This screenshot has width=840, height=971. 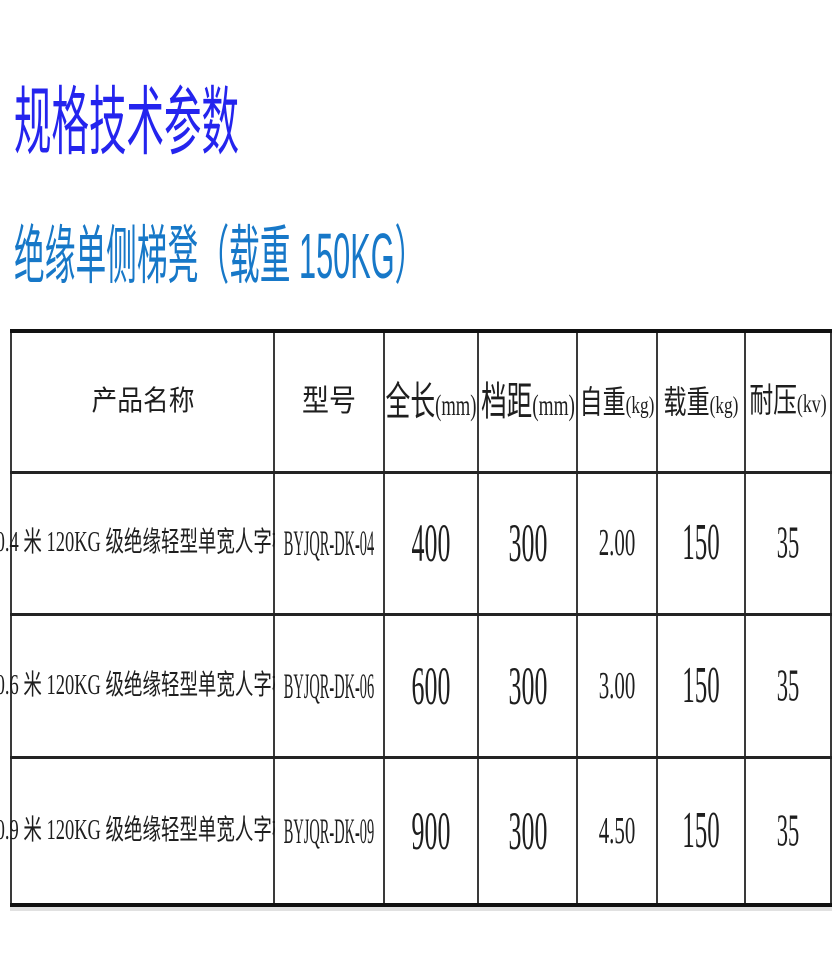 What do you see at coordinates (431, 685) in the screenshot?
I see `length-cell: 600` at bounding box center [431, 685].